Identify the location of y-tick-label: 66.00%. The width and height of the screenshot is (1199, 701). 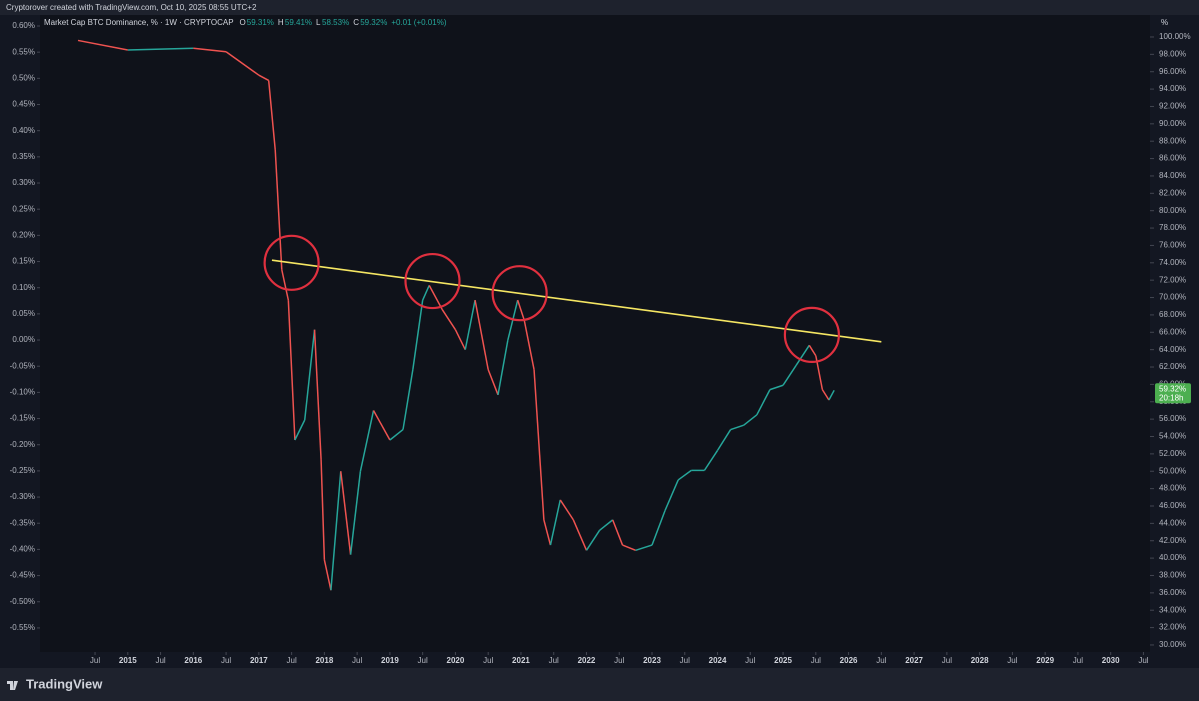
(1172, 331).